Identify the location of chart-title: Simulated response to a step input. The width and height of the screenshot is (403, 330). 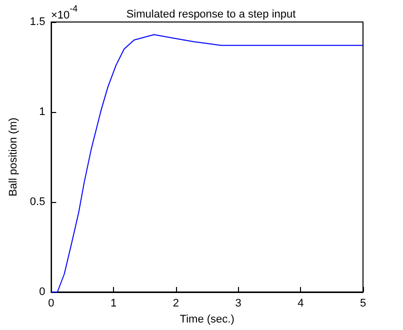
(211, 14).